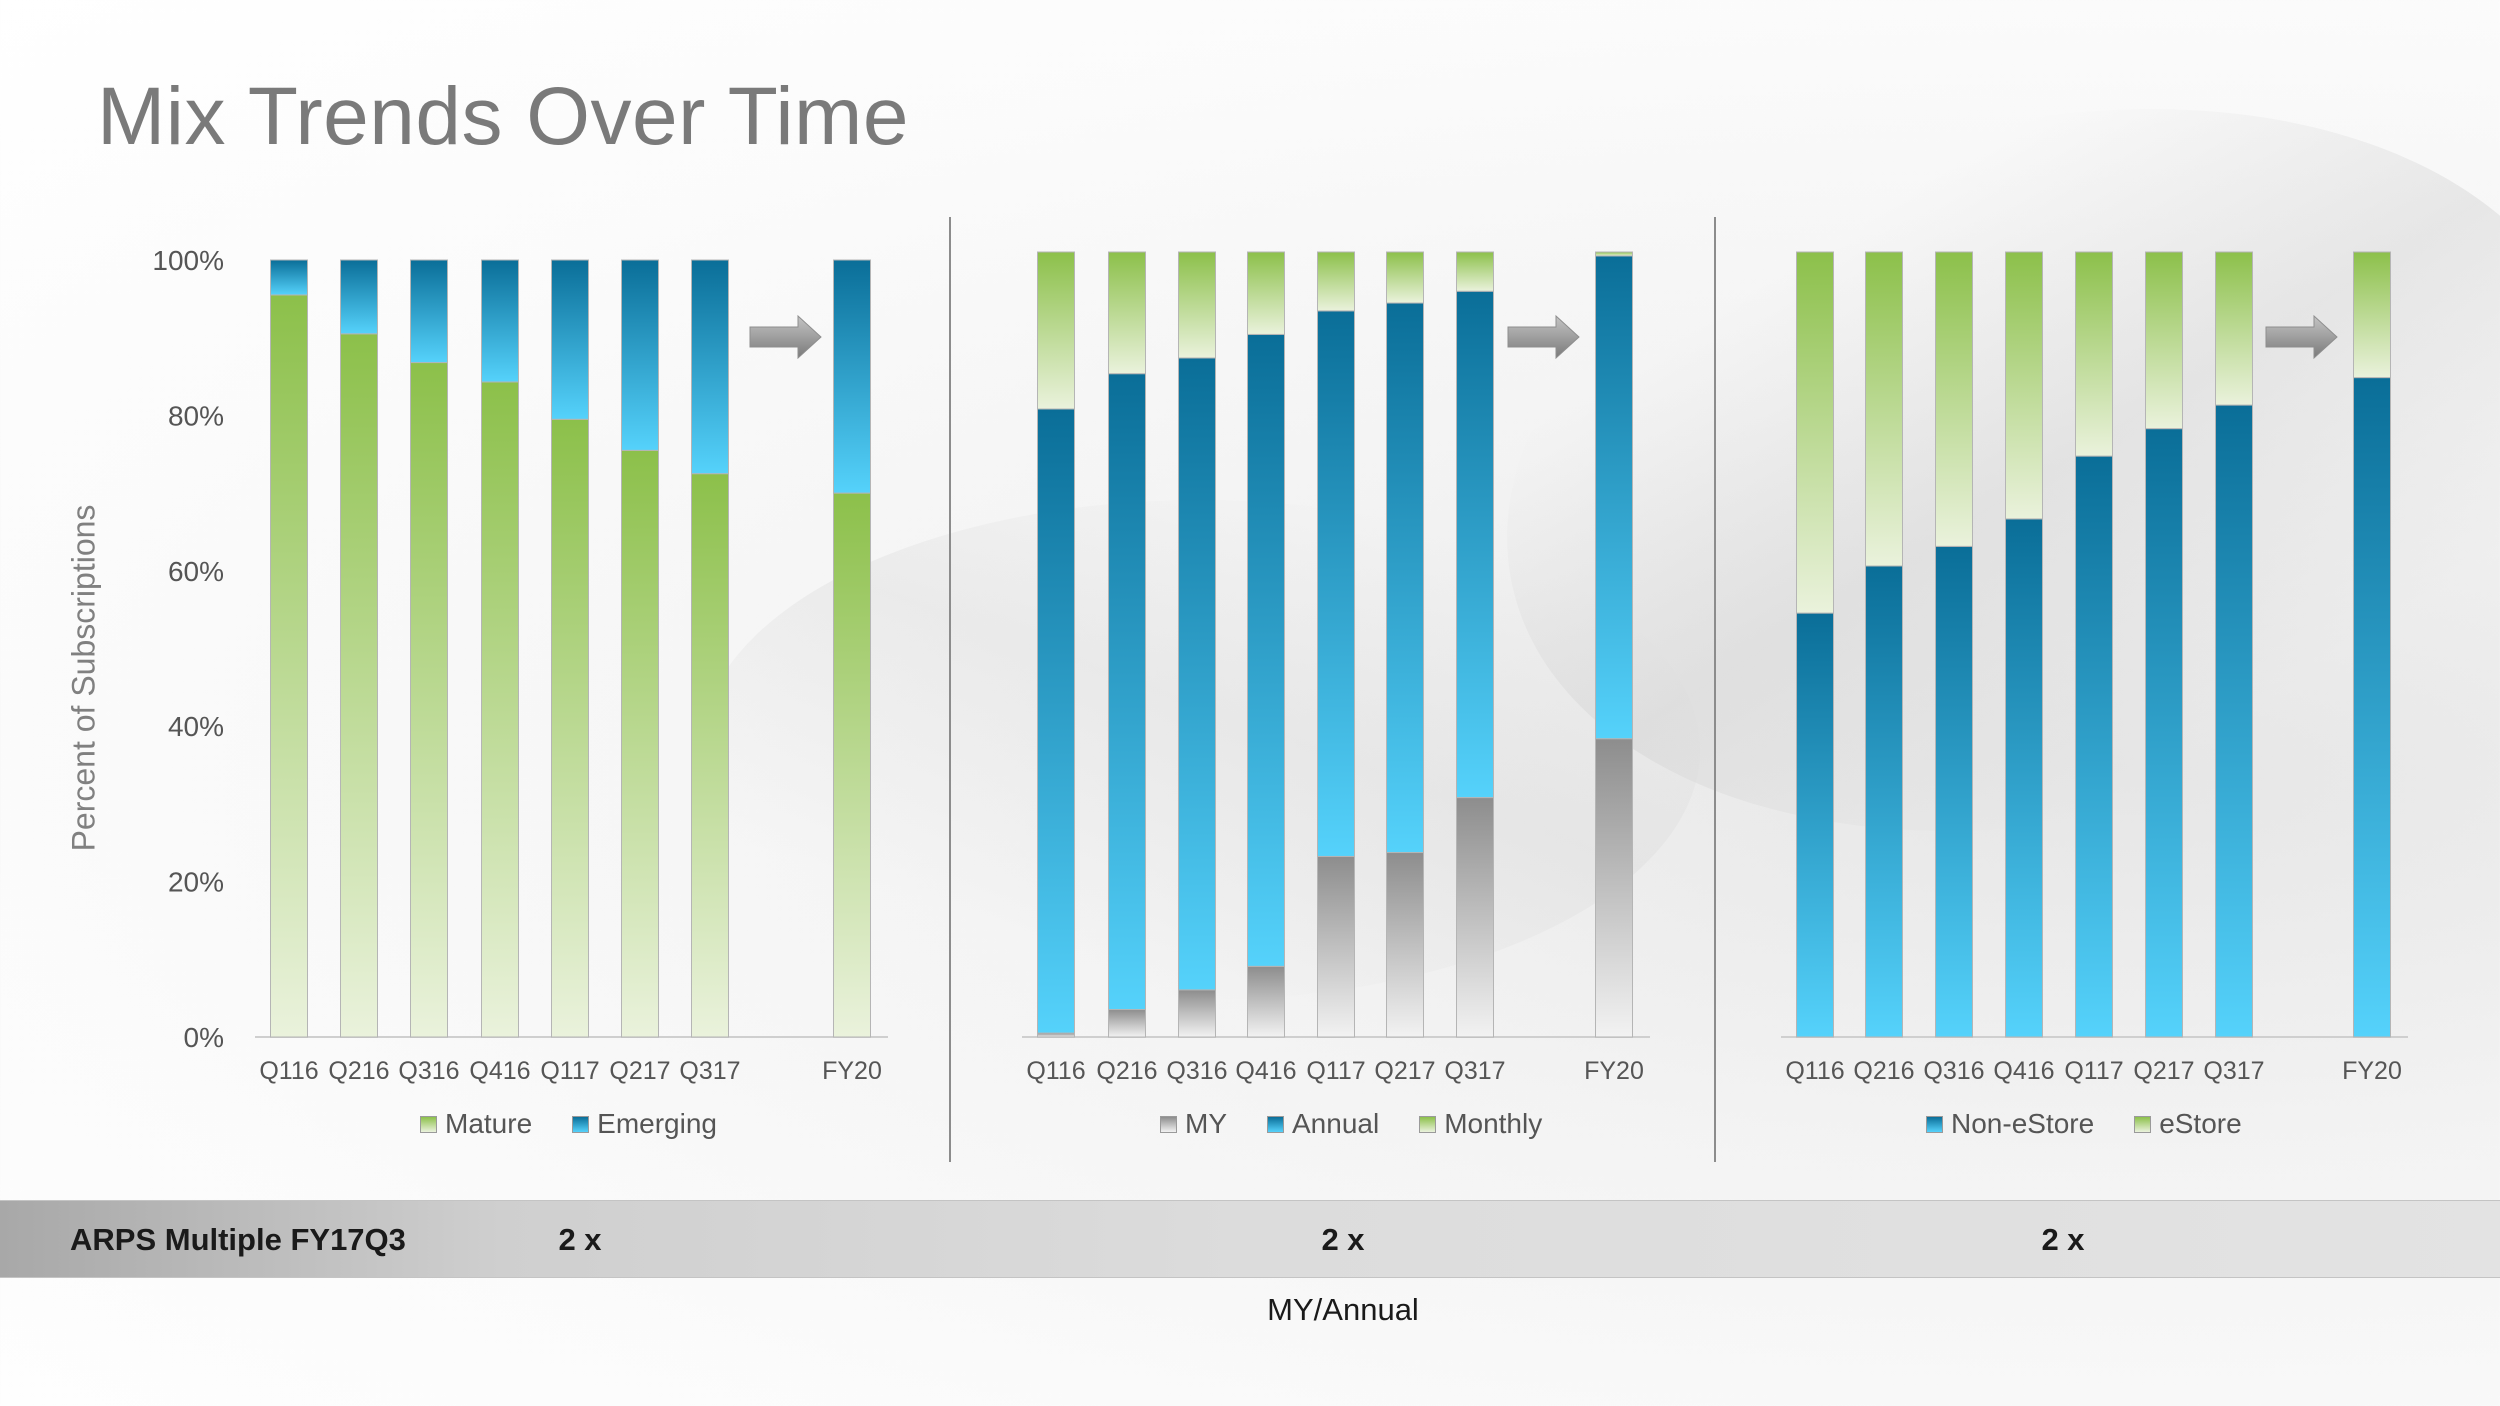 This screenshot has width=2500, height=1406. I want to click on legend-item-emerging: Emerging, so click(644, 1124).